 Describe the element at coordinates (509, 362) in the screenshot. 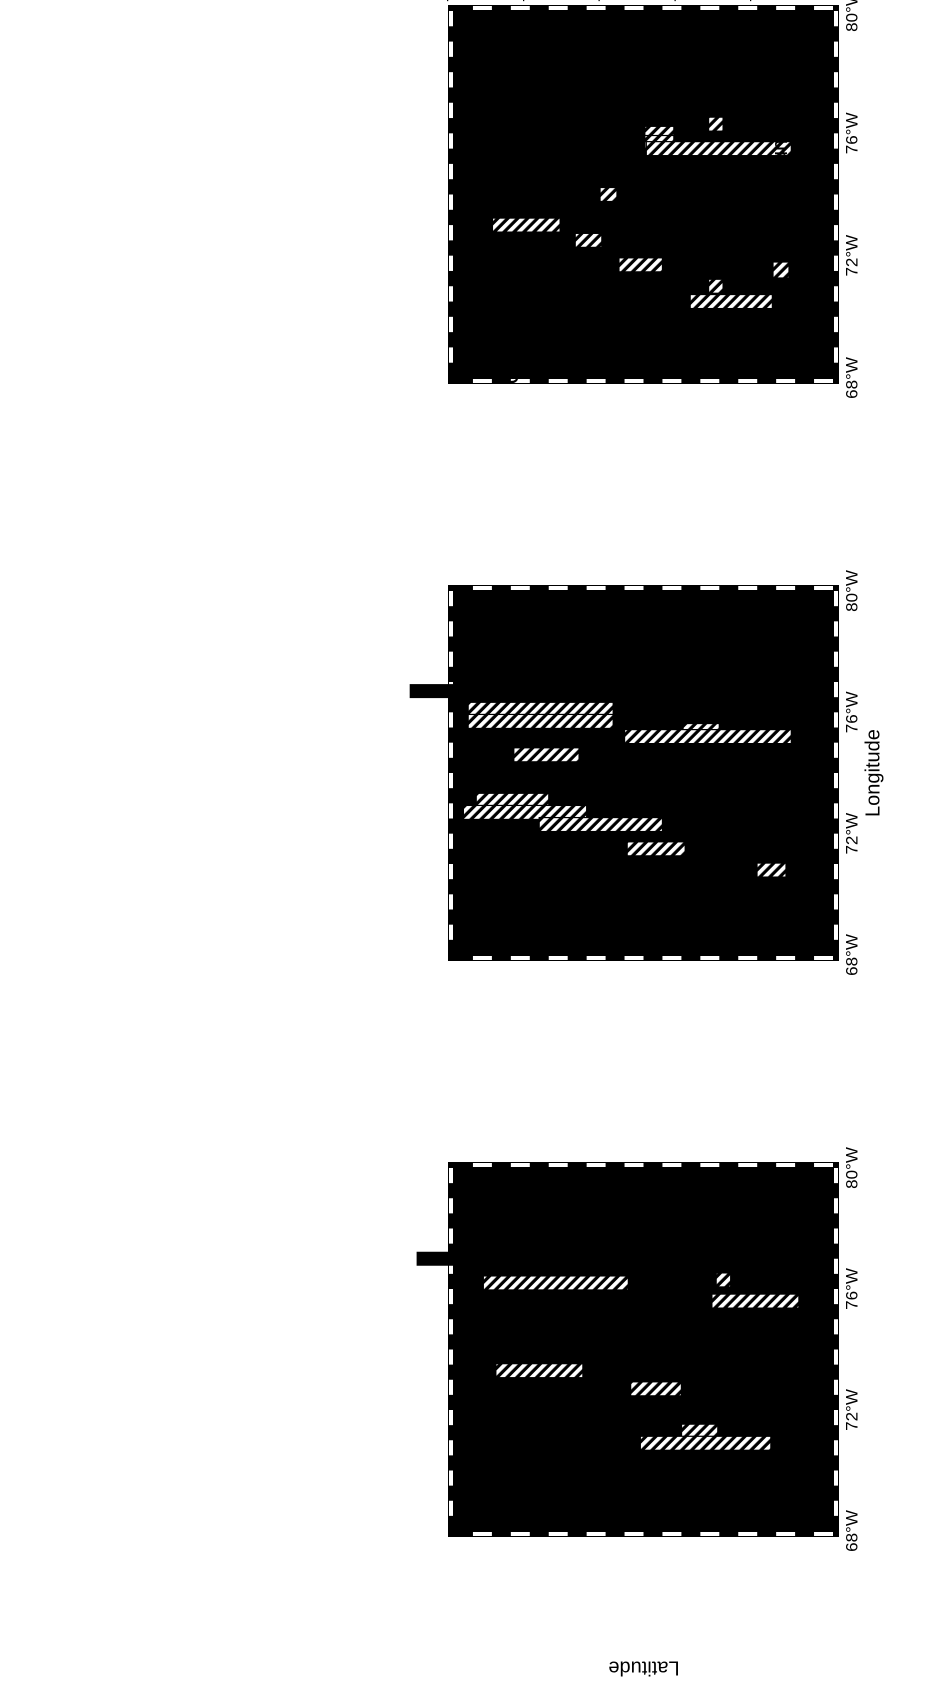

I see `scale-tick-label: 600` at that location.